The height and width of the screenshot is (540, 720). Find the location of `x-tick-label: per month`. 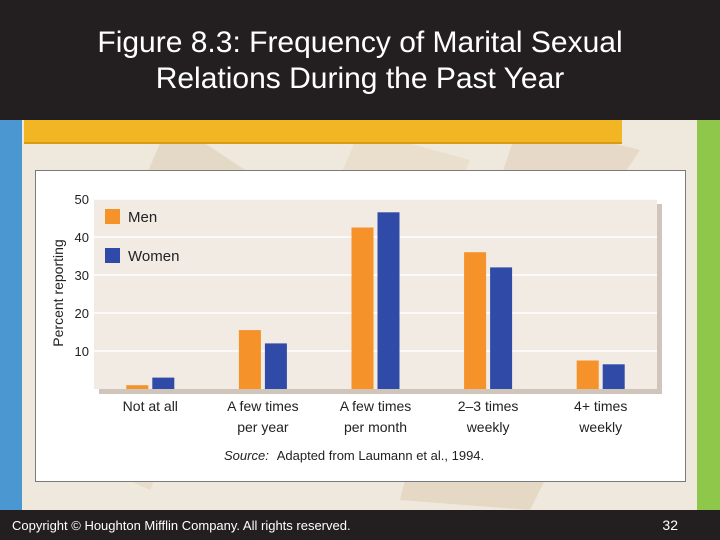

x-tick-label: per month is located at coordinates (375, 427).